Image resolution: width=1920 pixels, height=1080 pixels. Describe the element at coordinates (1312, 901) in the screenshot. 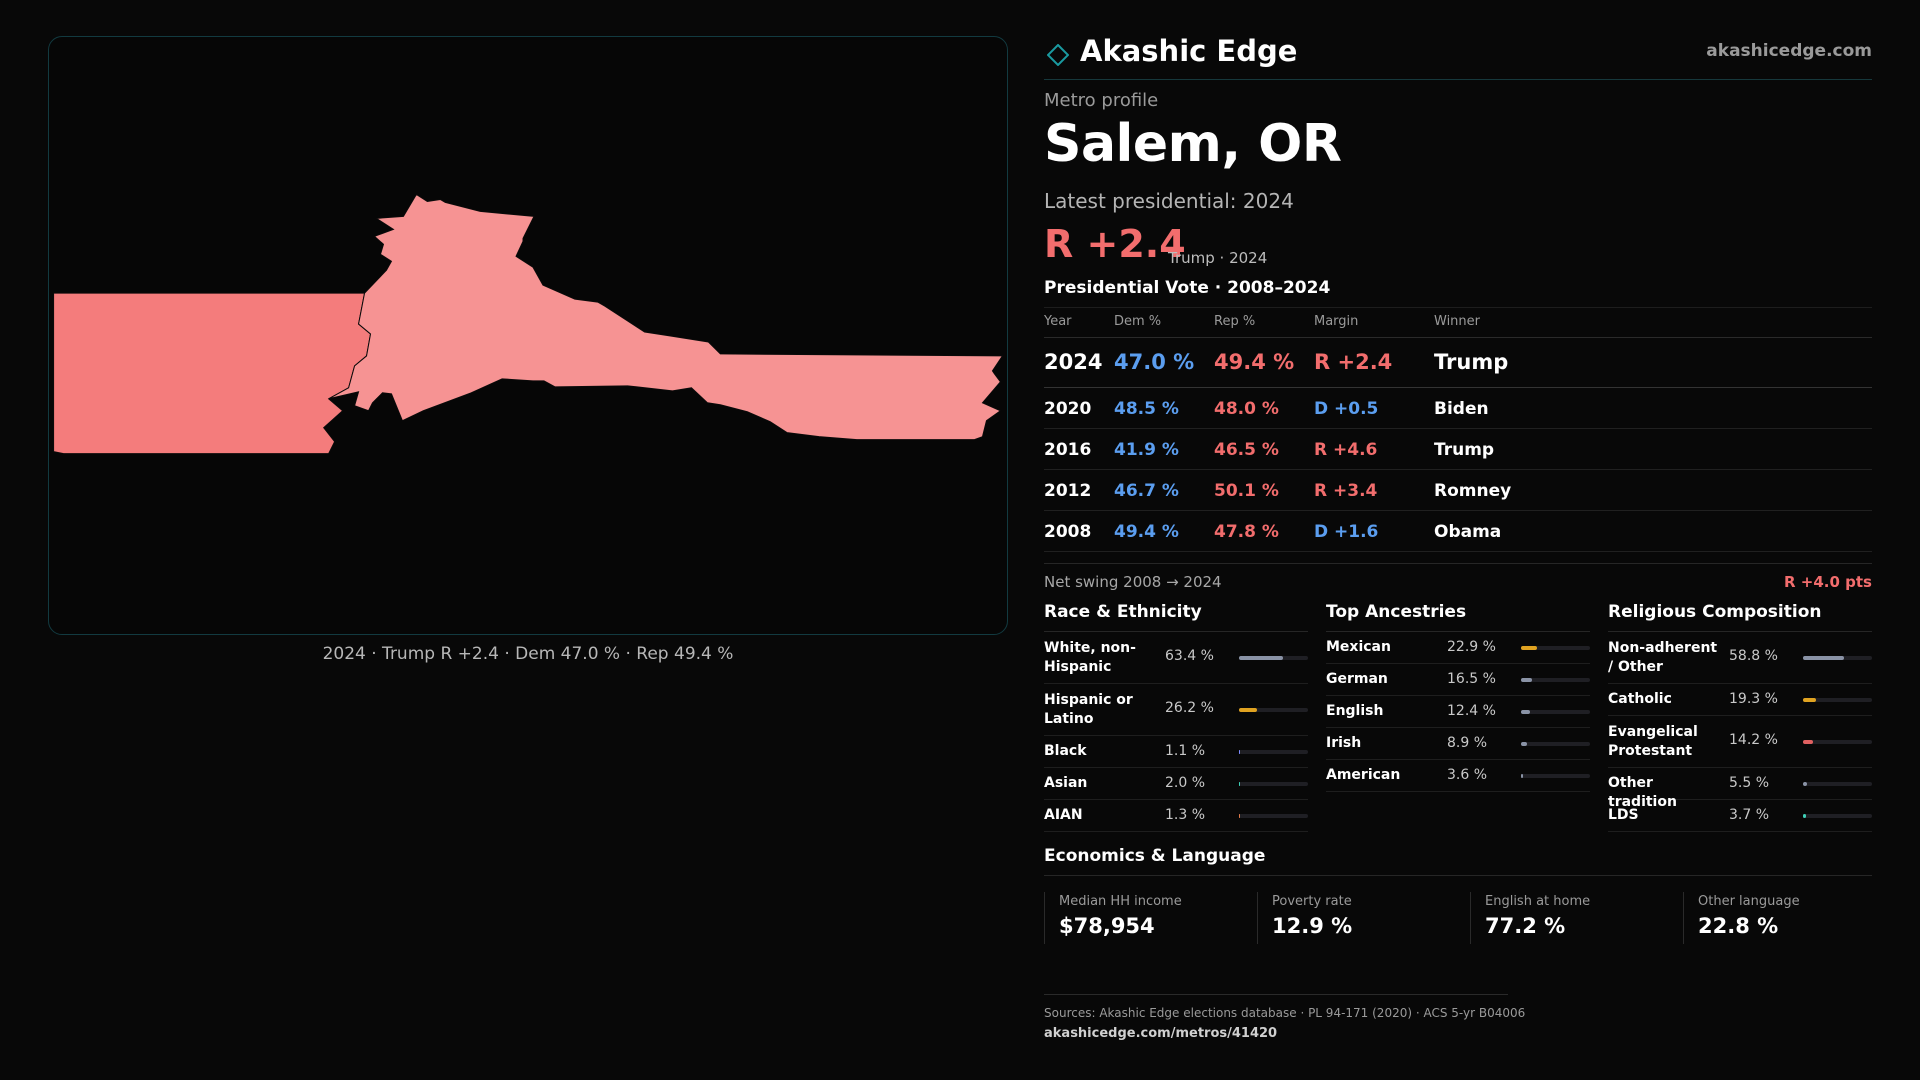

I see `econ-label: Poverty rate` at that location.